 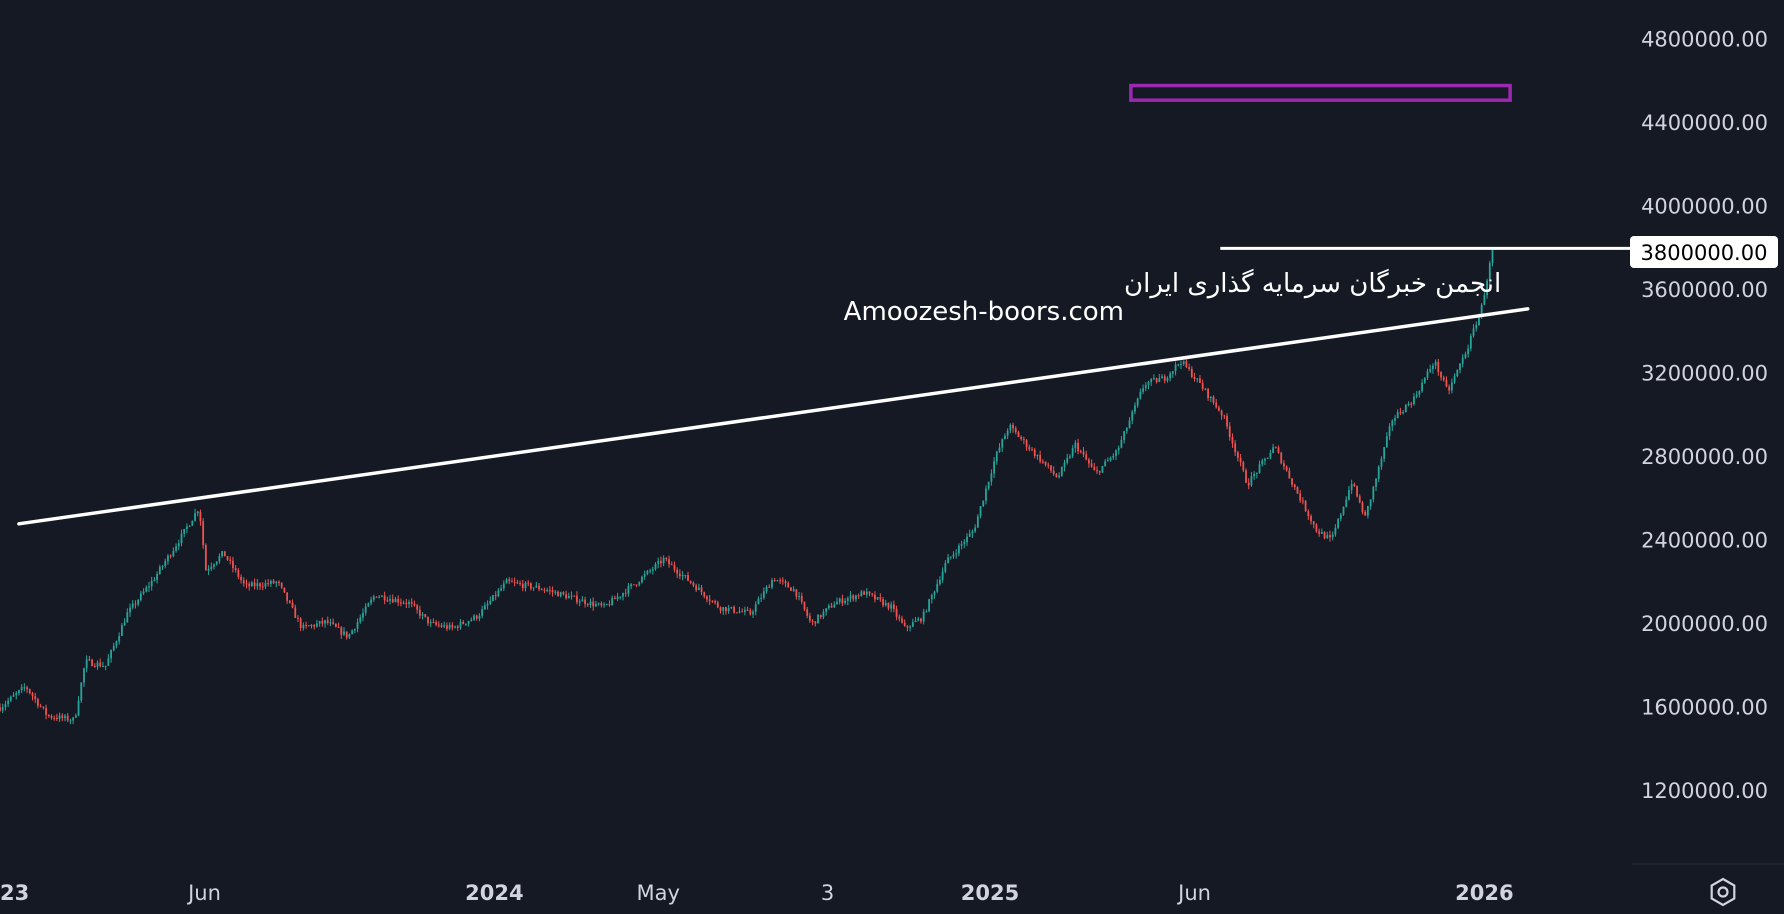 I want to click on price-marker-background, so click(x=1704, y=252).